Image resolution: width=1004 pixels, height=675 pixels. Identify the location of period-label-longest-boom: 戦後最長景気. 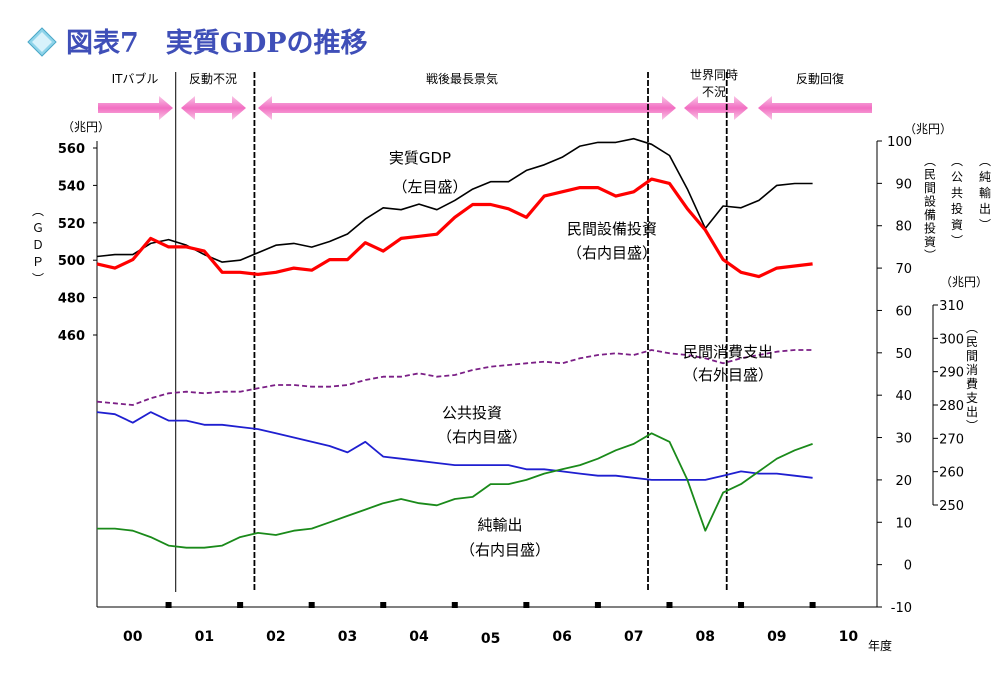
(462, 78).